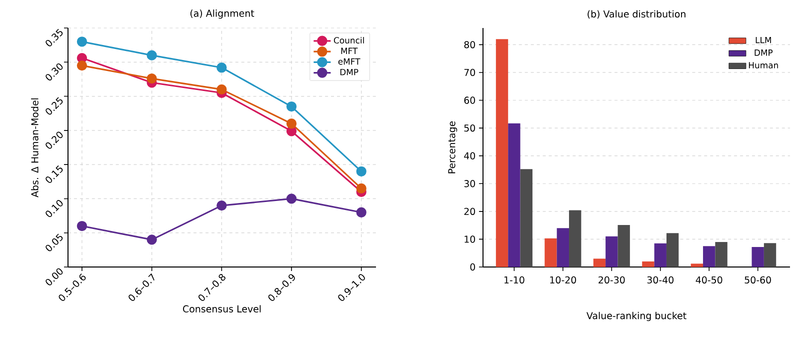 This screenshot has height=346, width=797. Describe the element at coordinates (470, 100) in the screenshot. I see `y-tick-label: 60` at that location.